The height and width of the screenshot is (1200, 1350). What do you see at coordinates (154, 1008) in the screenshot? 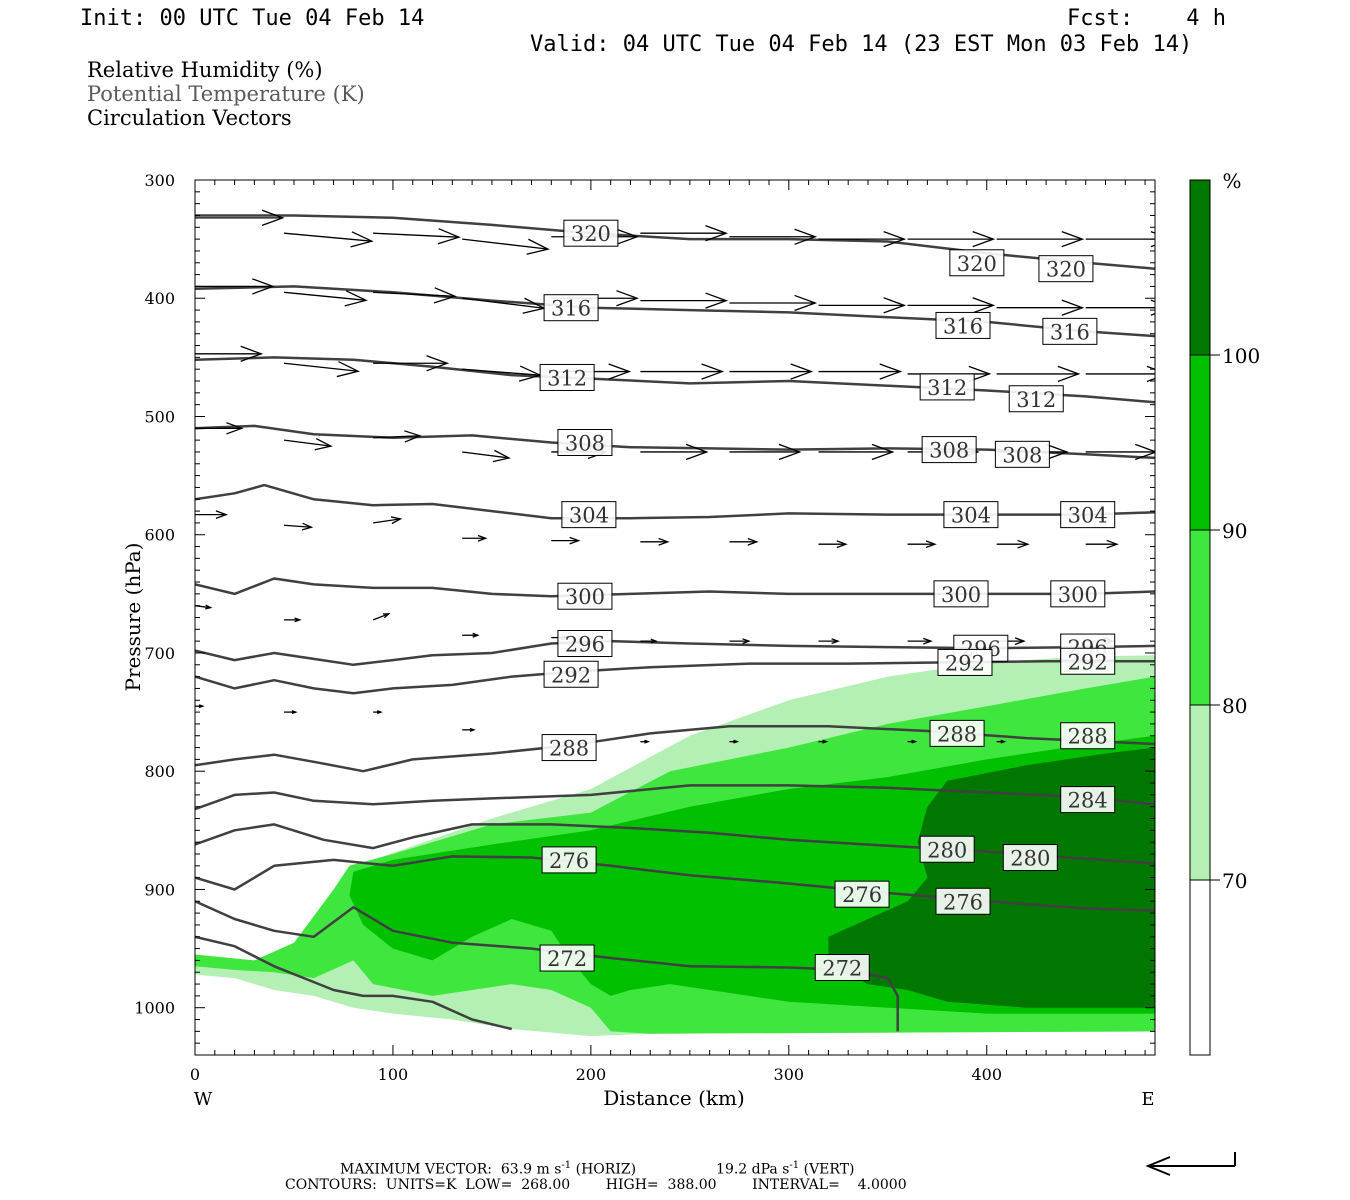
I see `y-tick-label: 1000` at bounding box center [154, 1008].